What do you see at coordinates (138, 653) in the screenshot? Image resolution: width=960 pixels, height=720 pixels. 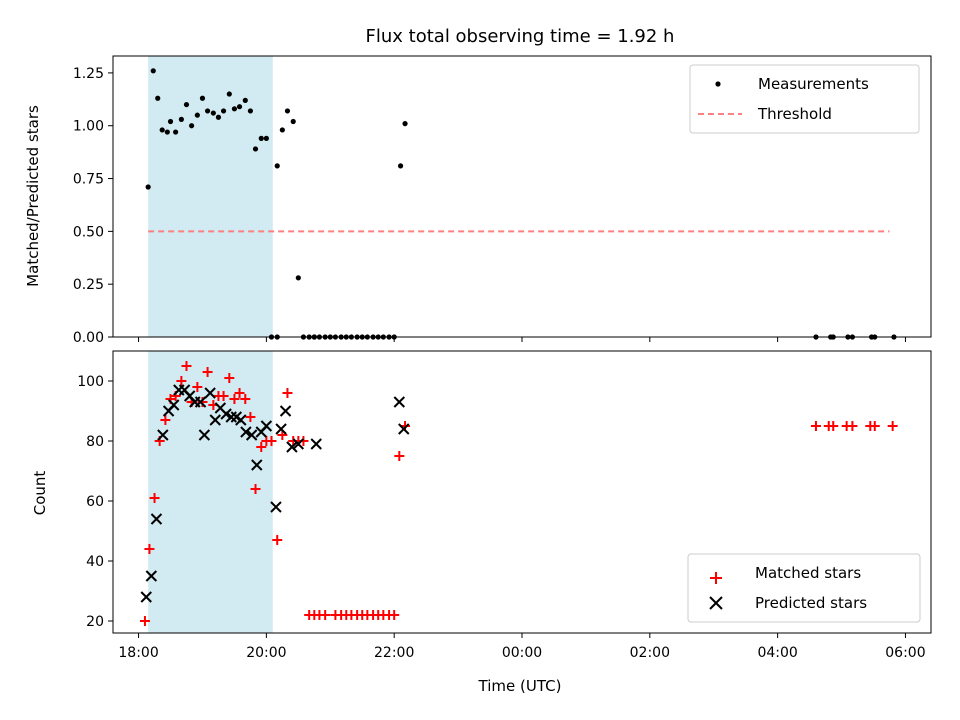 I see `xtick-label: 18:00` at bounding box center [138, 653].